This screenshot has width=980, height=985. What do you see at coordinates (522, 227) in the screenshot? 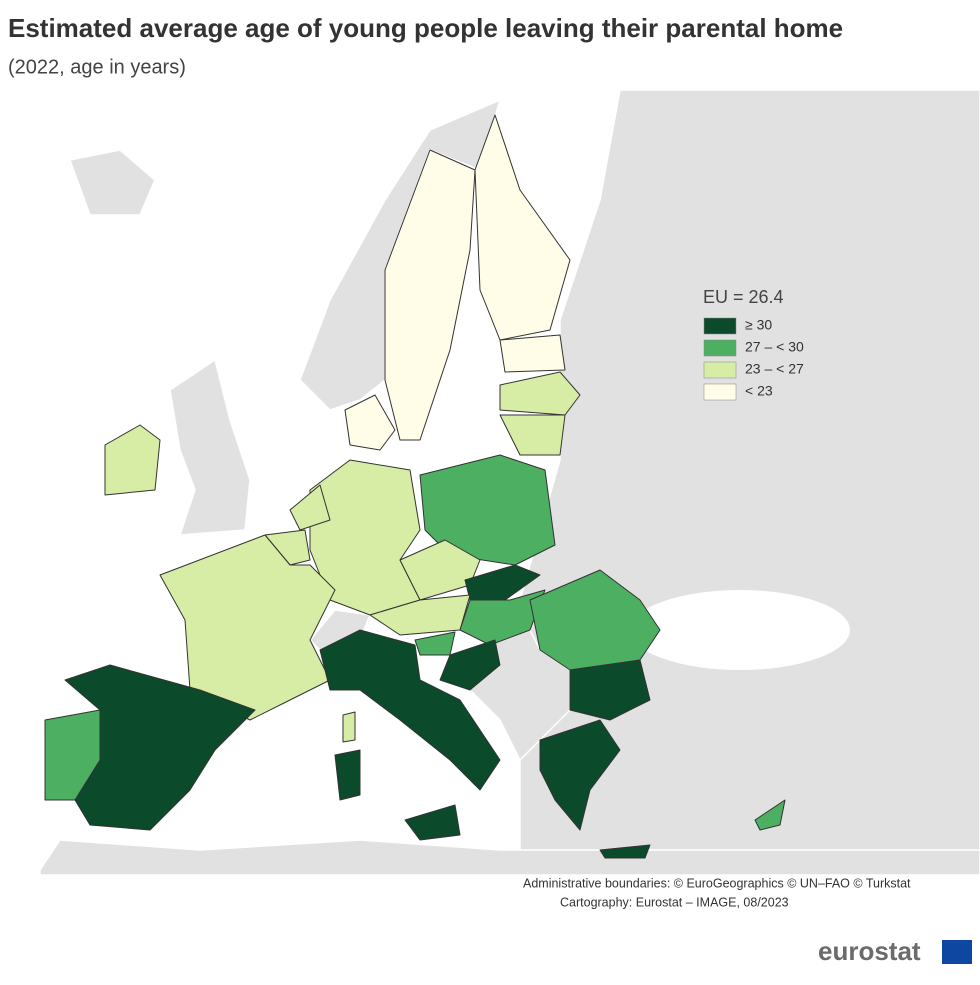
I see `finland` at bounding box center [522, 227].